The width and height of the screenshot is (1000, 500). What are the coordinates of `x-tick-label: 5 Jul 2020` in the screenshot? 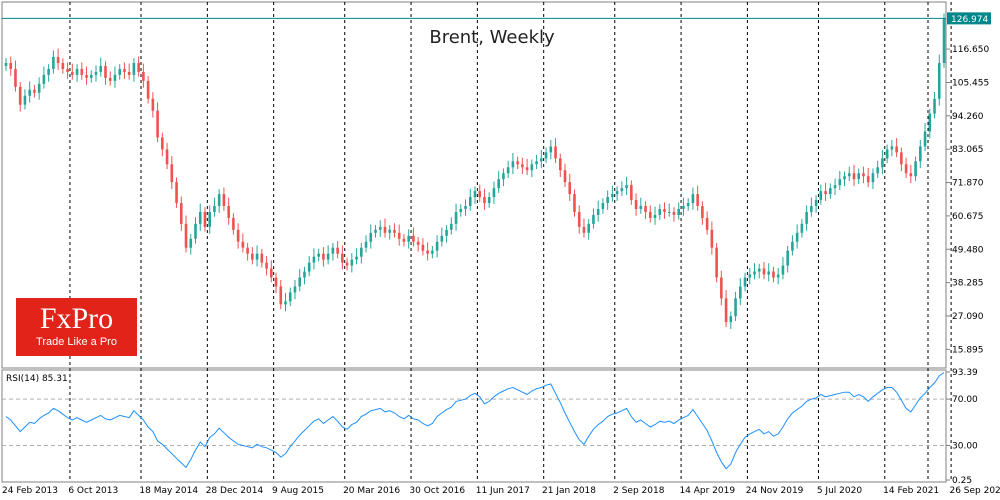 It's located at (839, 491).